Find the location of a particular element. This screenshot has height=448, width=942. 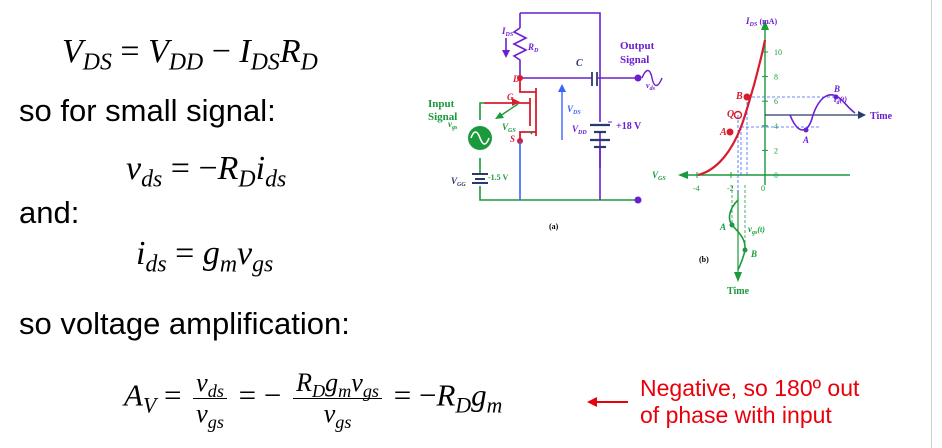

y-tick-label: 6 is located at coordinates (776, 101).